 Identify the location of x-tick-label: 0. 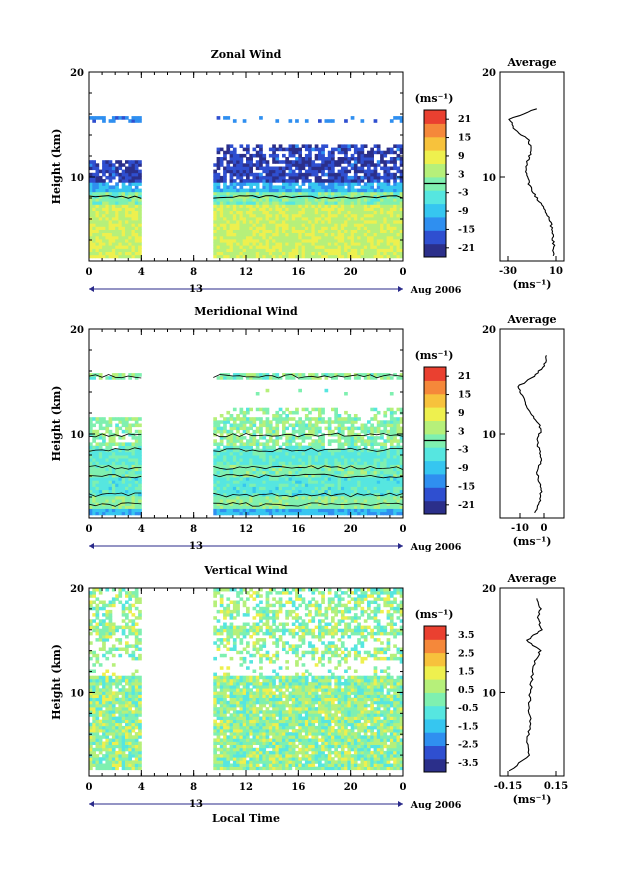
(403, 272).